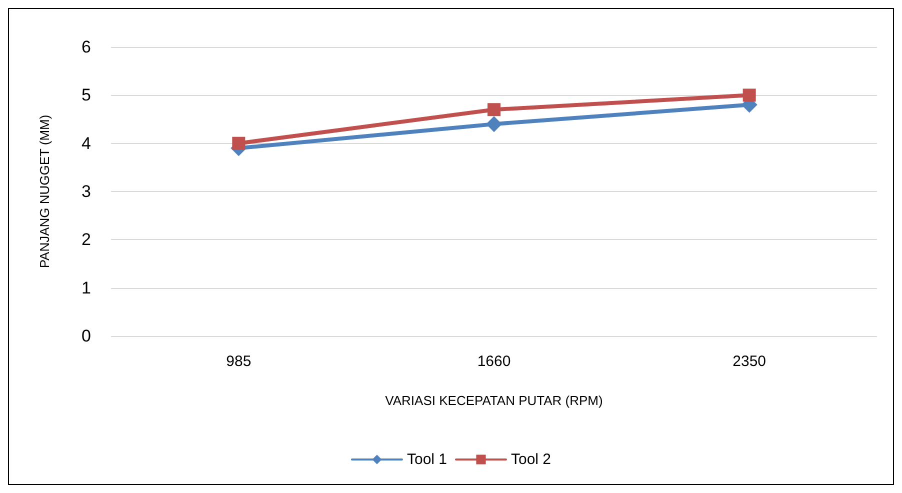 This screenshot has width=902, height=493. What do you see at coordinates (86, 240) in the screenshot?
I see `y-tick-label: 2` at bounding box center [86, 240].